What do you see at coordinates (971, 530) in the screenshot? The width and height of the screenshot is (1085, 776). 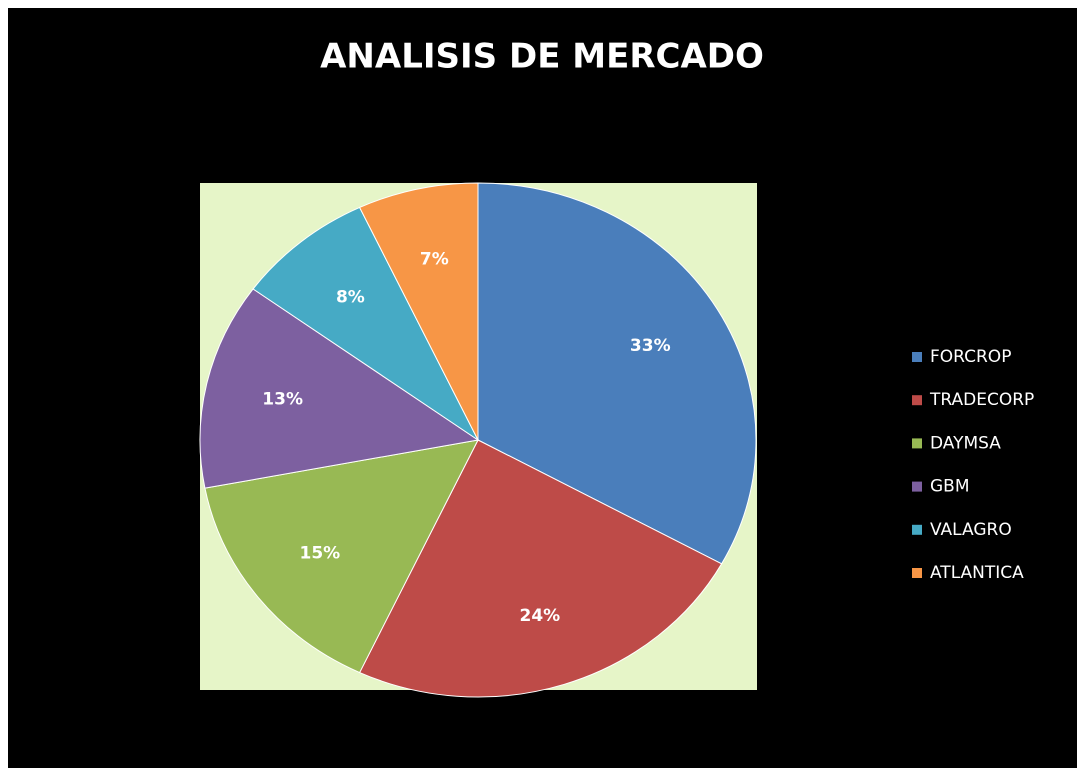 I see `legend-label: VALAGRO` at bounding box center [971, 530].